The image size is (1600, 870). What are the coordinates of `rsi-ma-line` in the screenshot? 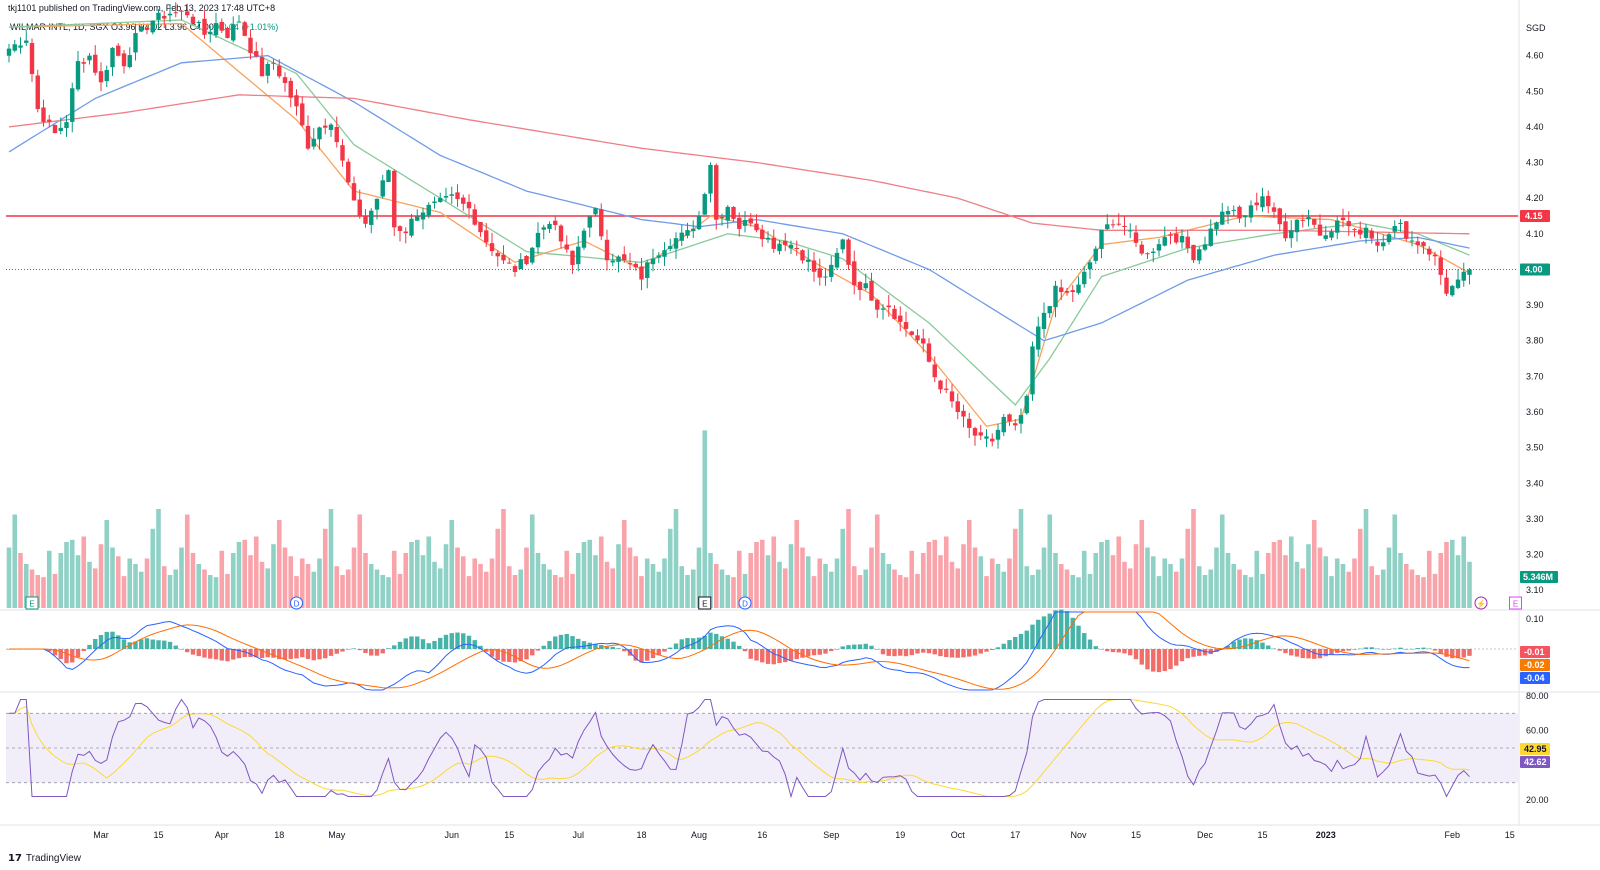 It's located at (739, 748).